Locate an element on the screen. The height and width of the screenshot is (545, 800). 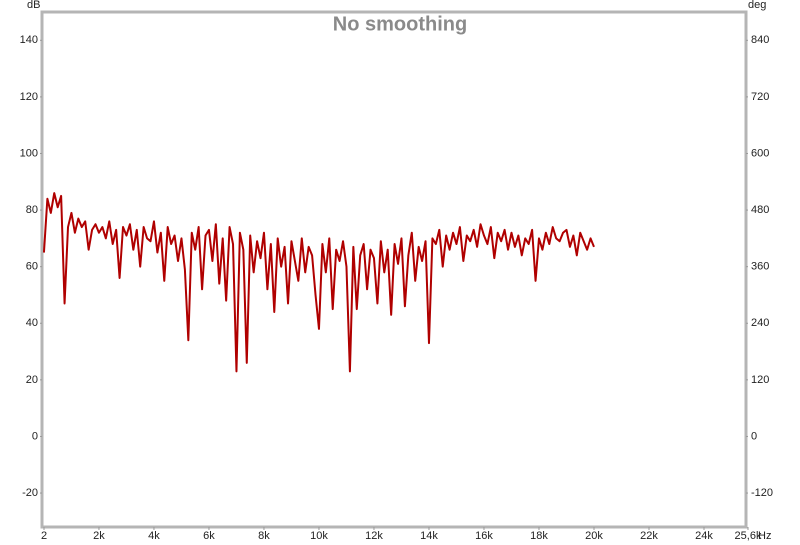
y-tick-label: 20 is located at coordinates (32, 380).